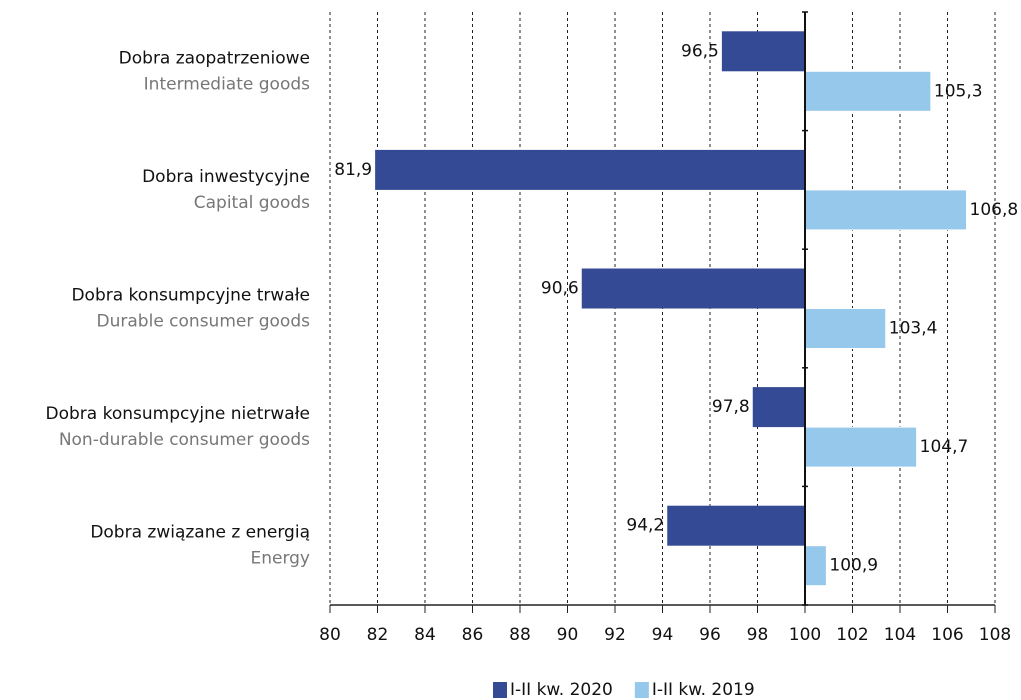 The image size is (1021, 700). What do you see at coordinates (995, 635) in the screenshot?
I see `x-tick-label: 108` at bounding box center [995, 635].